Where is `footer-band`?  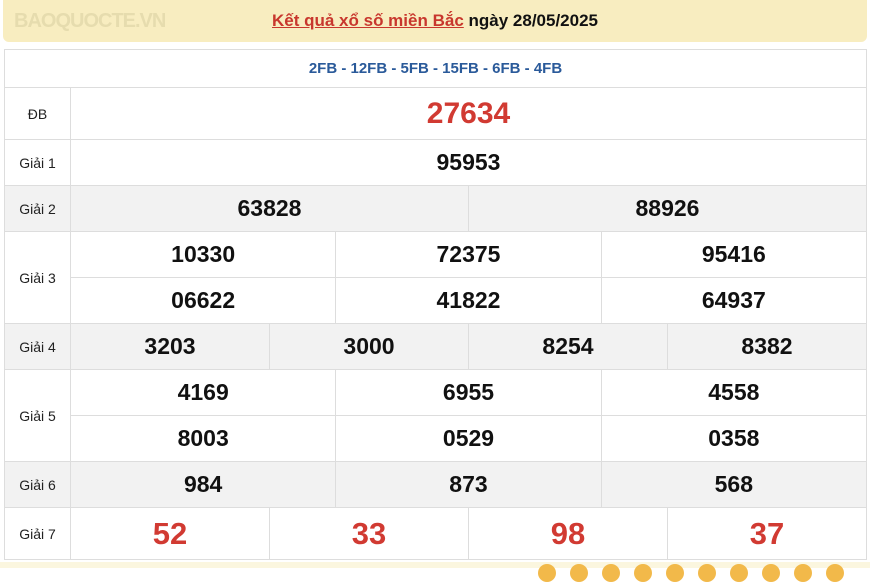 footer-band is located at coordinates (435, 565).